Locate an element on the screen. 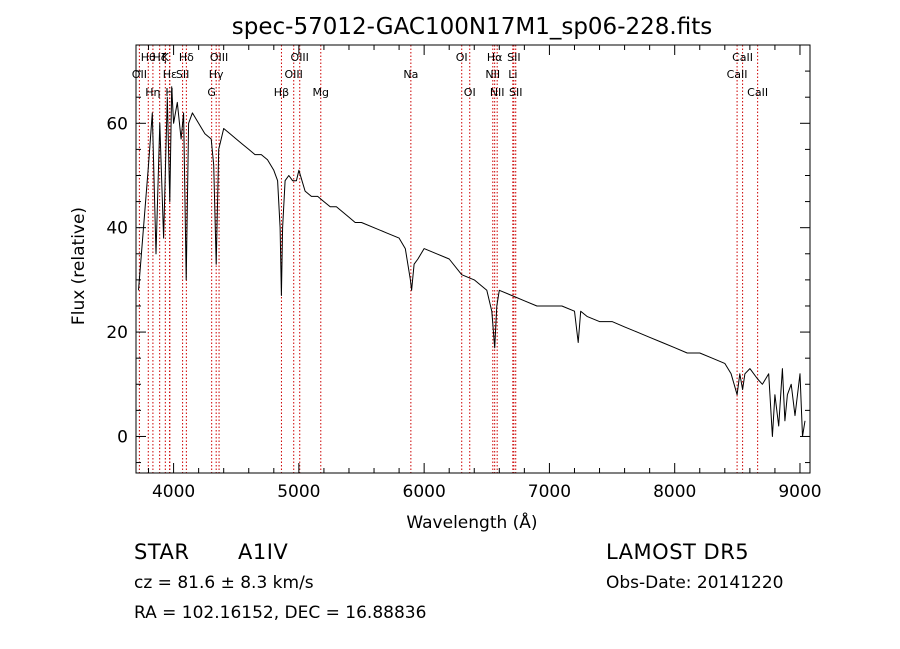 The height and width of the screenshot is (649, 900). object-class: STAR is located at coordinates (162, 552).